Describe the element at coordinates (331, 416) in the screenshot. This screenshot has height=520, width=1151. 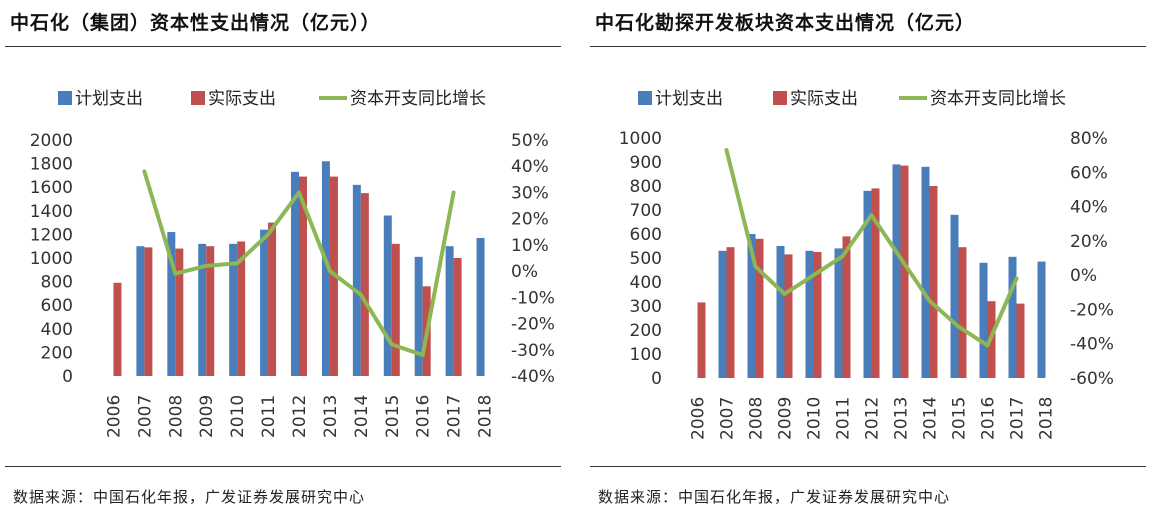
I see `x-tick-label: 2013` at that location.